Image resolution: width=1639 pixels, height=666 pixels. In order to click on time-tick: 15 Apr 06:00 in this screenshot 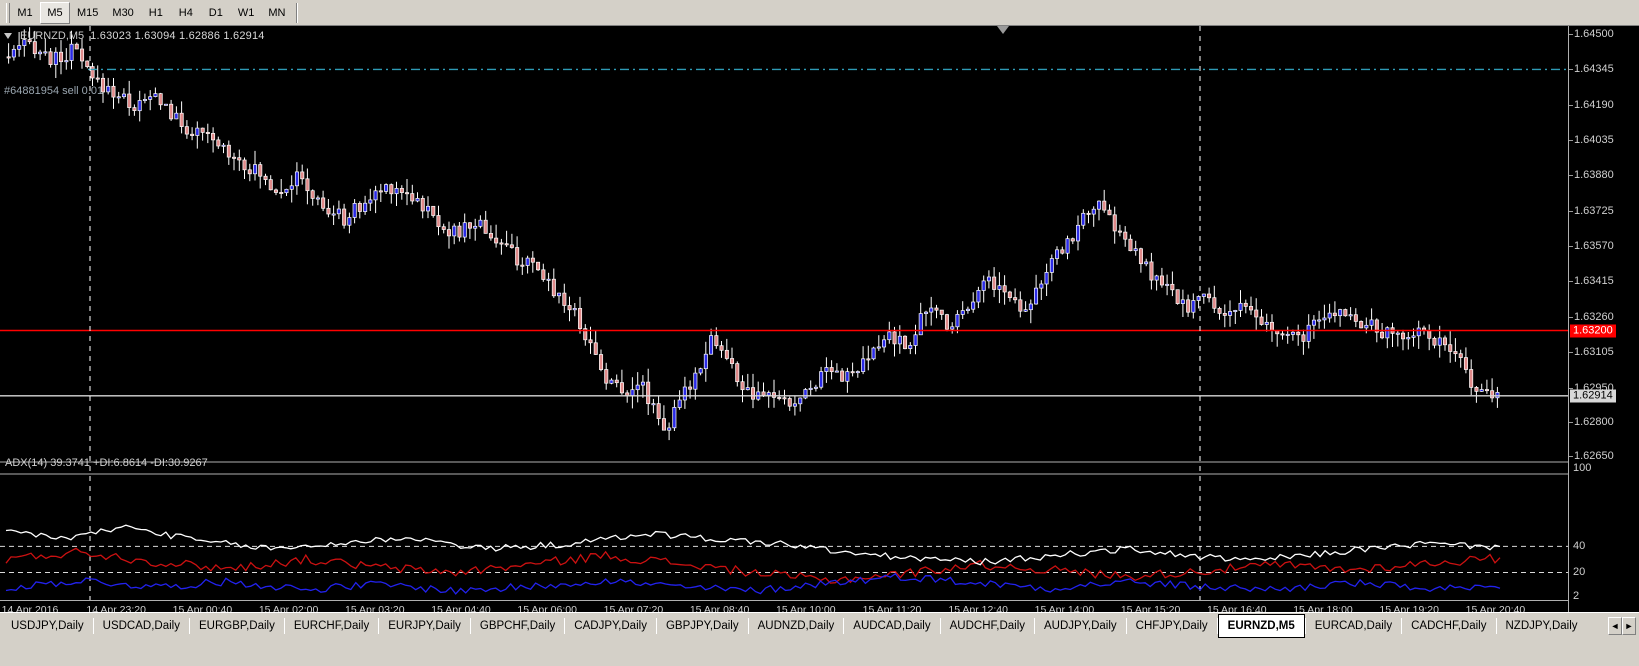, I will do `click(547, 608)`.